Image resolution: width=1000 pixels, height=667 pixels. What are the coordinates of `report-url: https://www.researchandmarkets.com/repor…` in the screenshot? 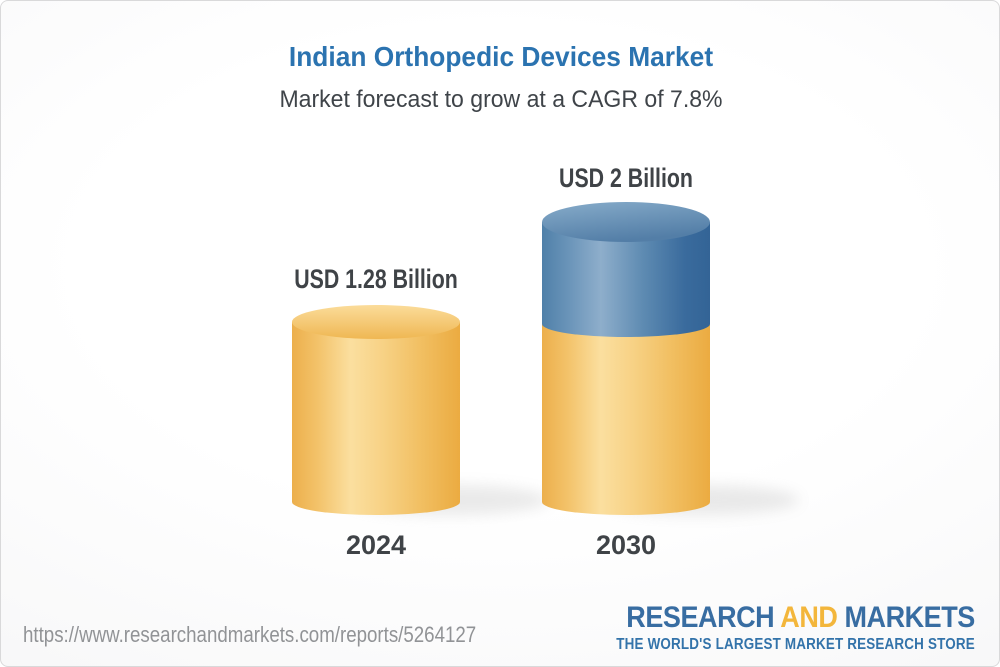 It's located at (250, 634).